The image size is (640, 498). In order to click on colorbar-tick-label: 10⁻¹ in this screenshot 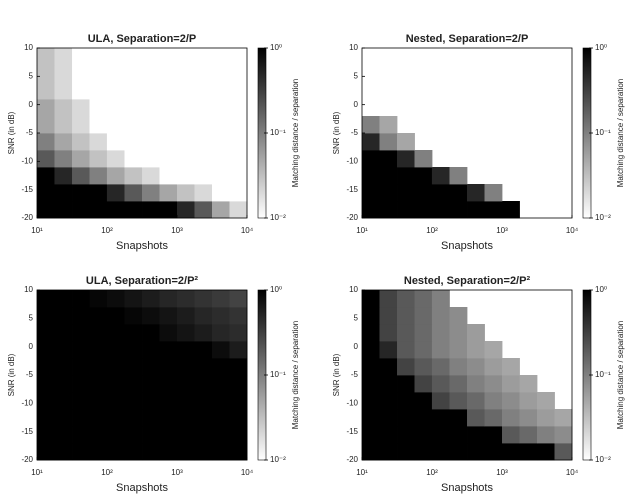, I will do `click(278, 132)`.